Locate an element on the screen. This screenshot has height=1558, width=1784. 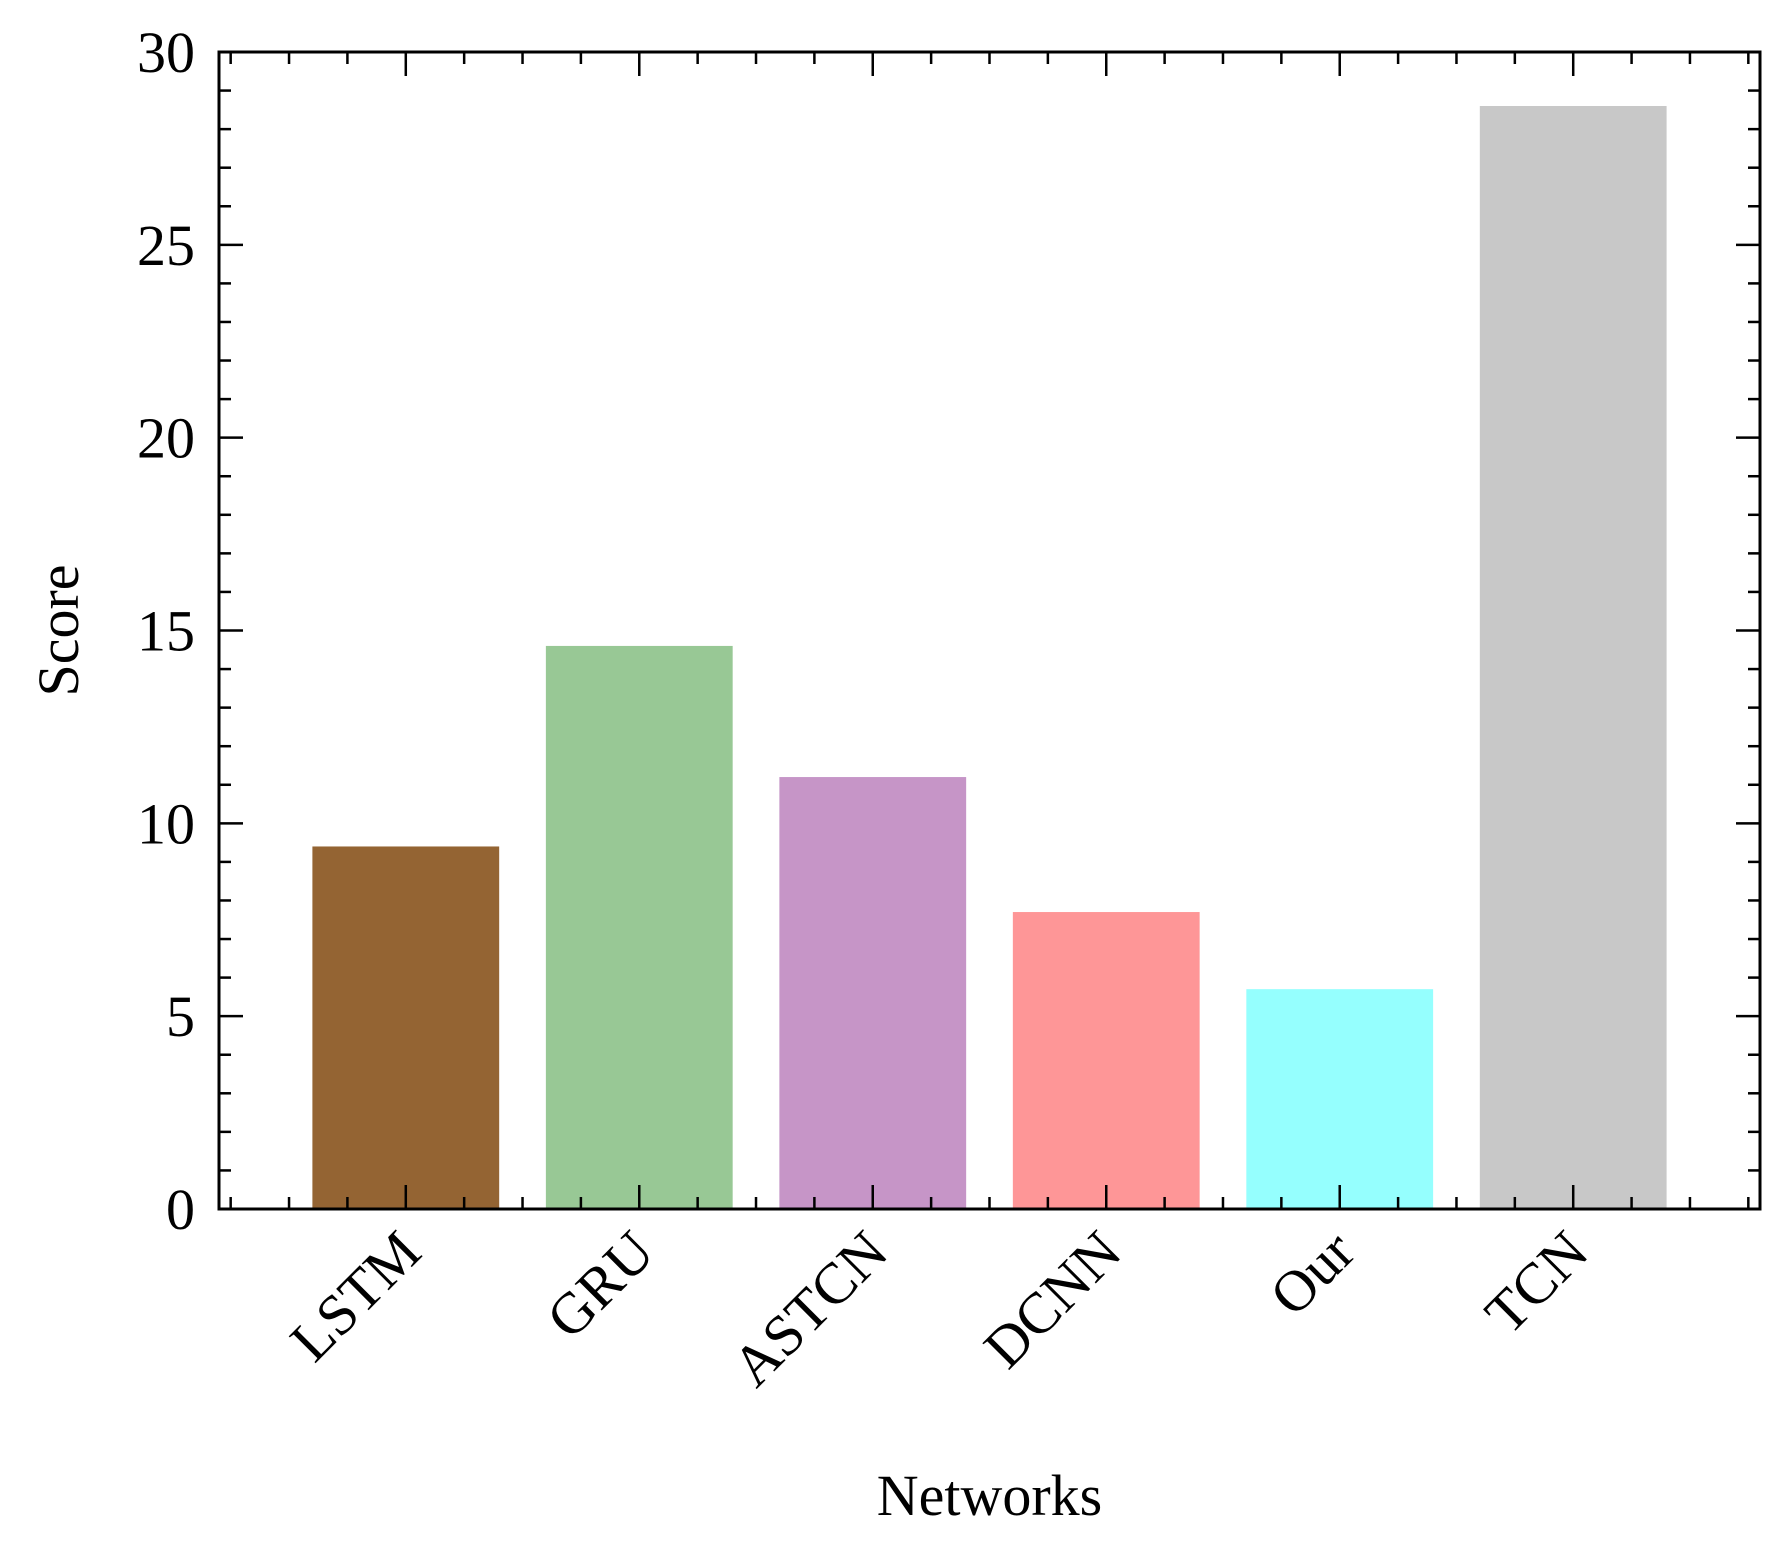
y-tick-label: 15 is located at coordinates (166, 631).